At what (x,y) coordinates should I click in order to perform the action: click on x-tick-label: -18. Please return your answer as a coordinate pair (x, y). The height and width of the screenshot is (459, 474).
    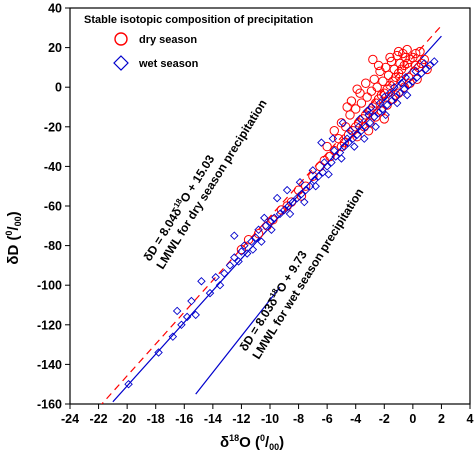
    Looking at the image, I should click on (156, 419).